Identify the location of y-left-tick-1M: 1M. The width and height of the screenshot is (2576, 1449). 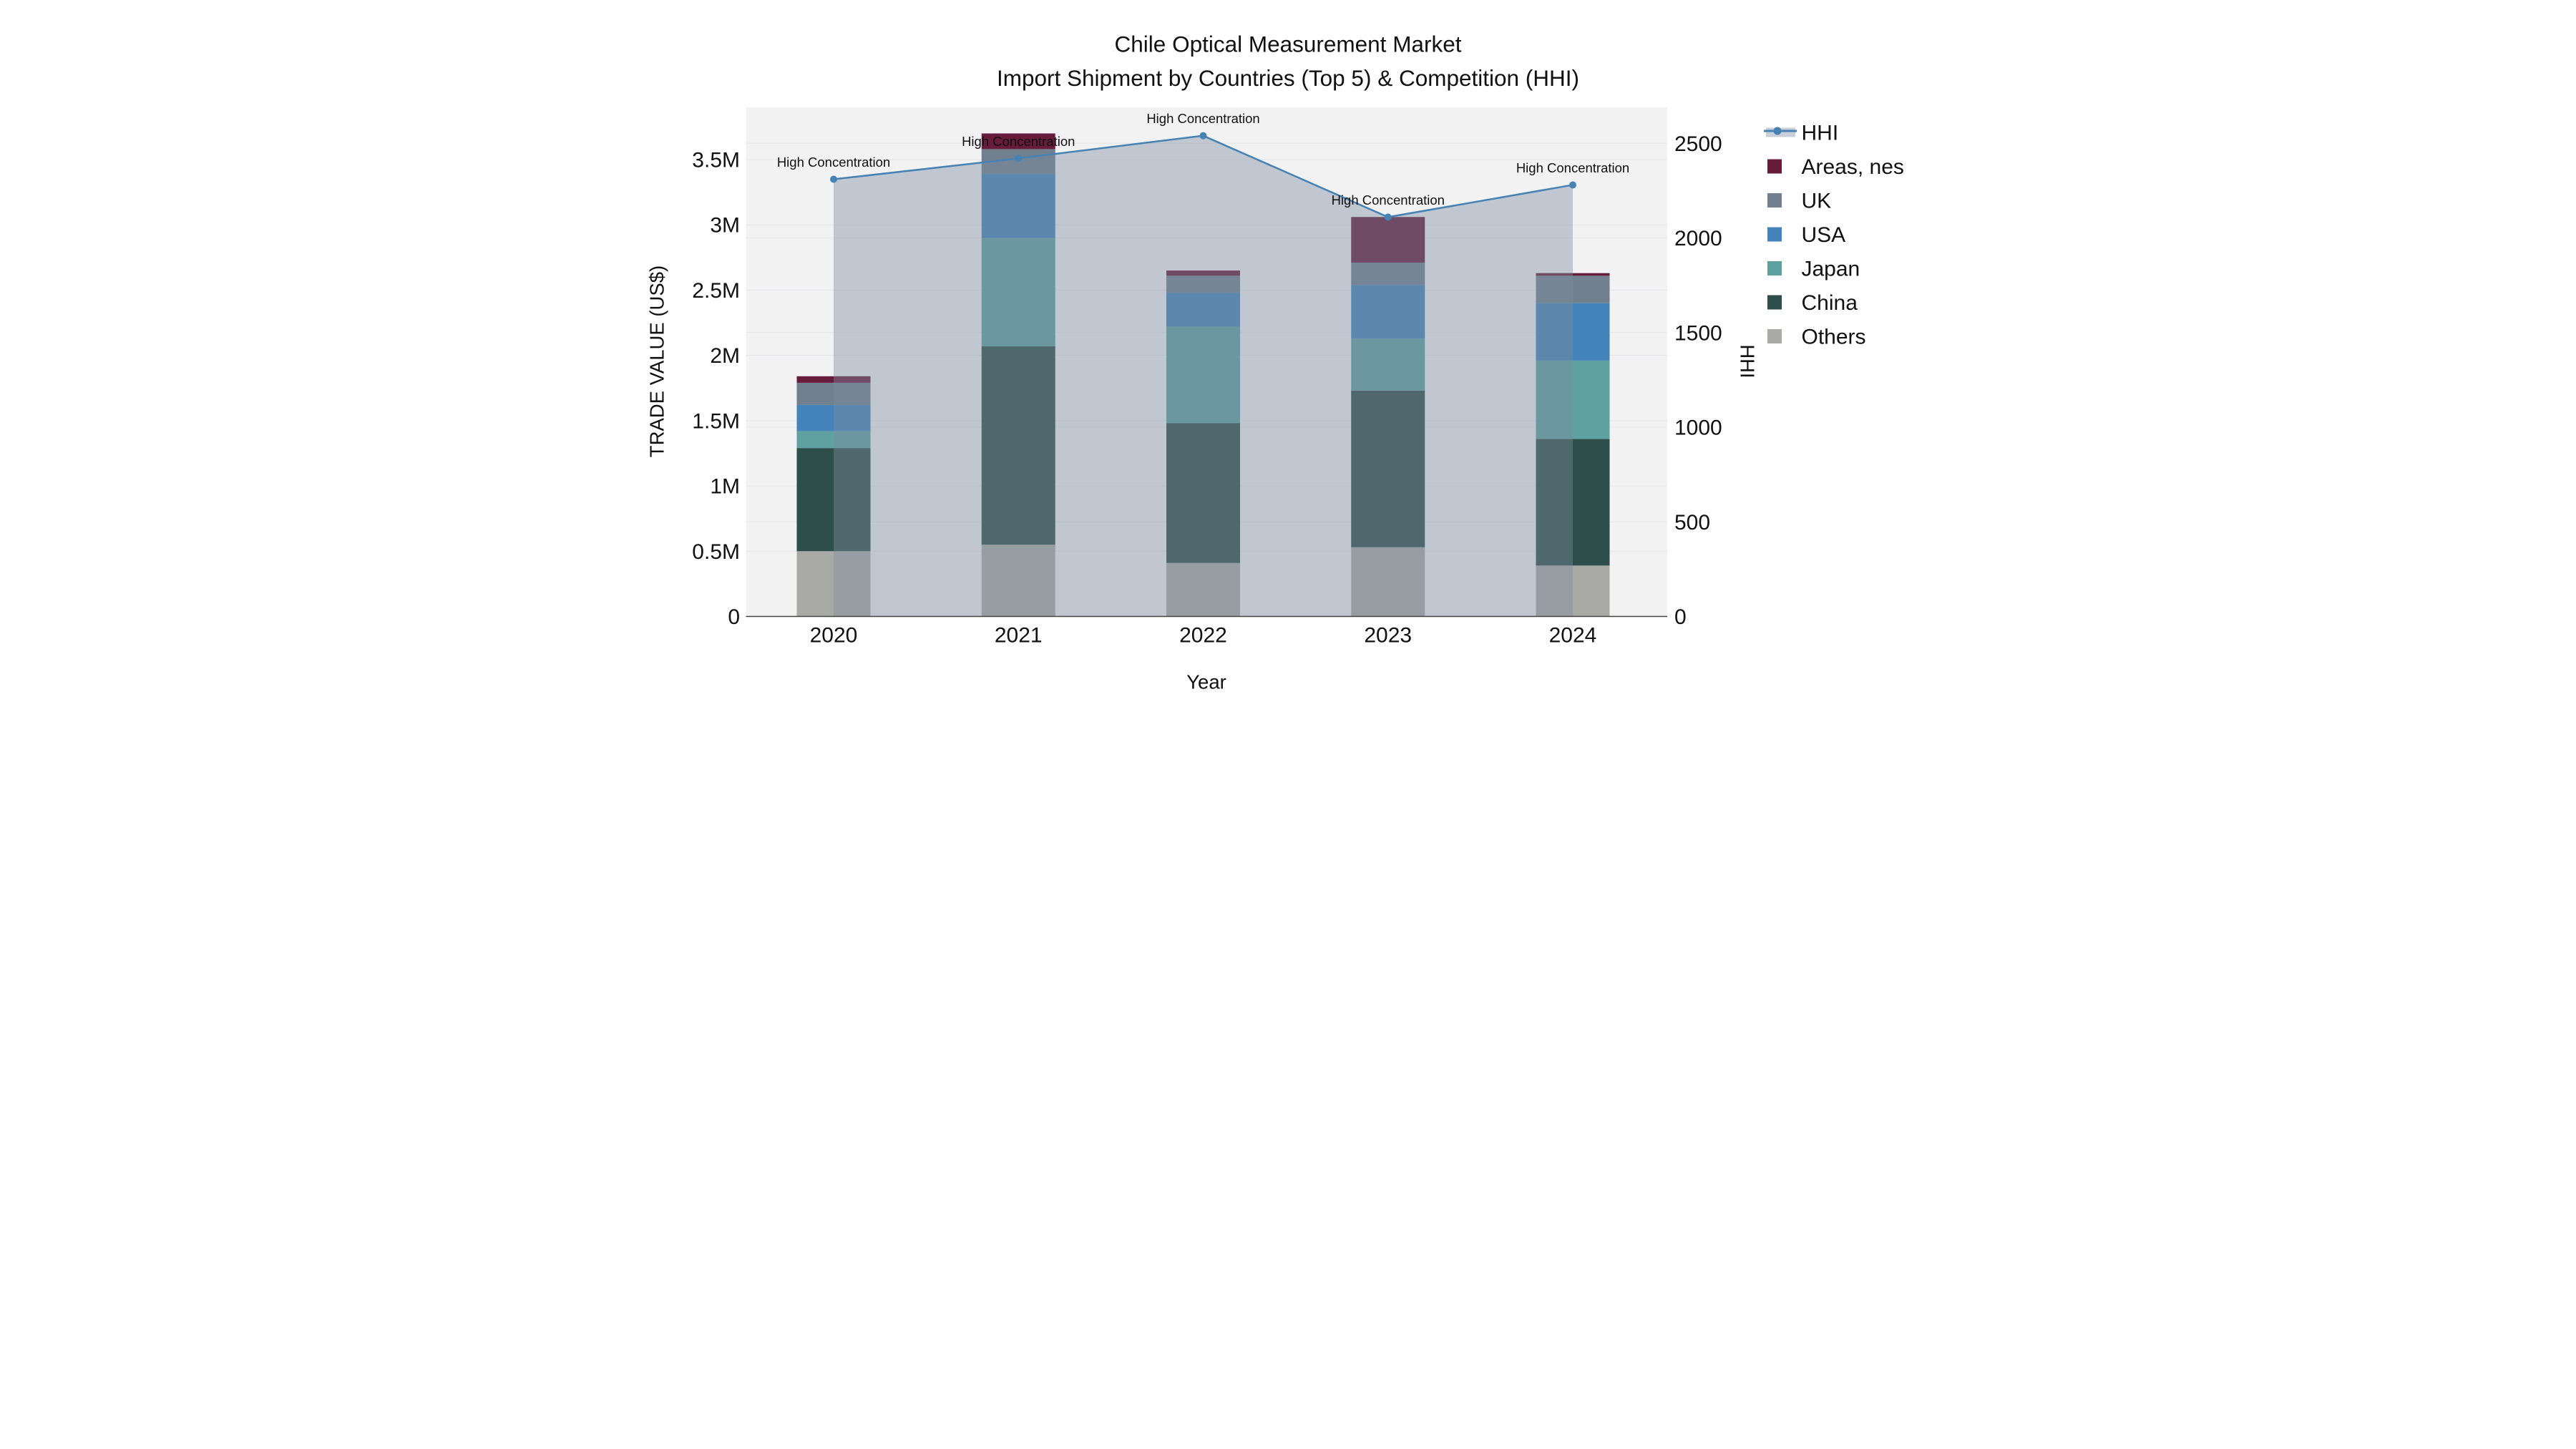
(725, 487).